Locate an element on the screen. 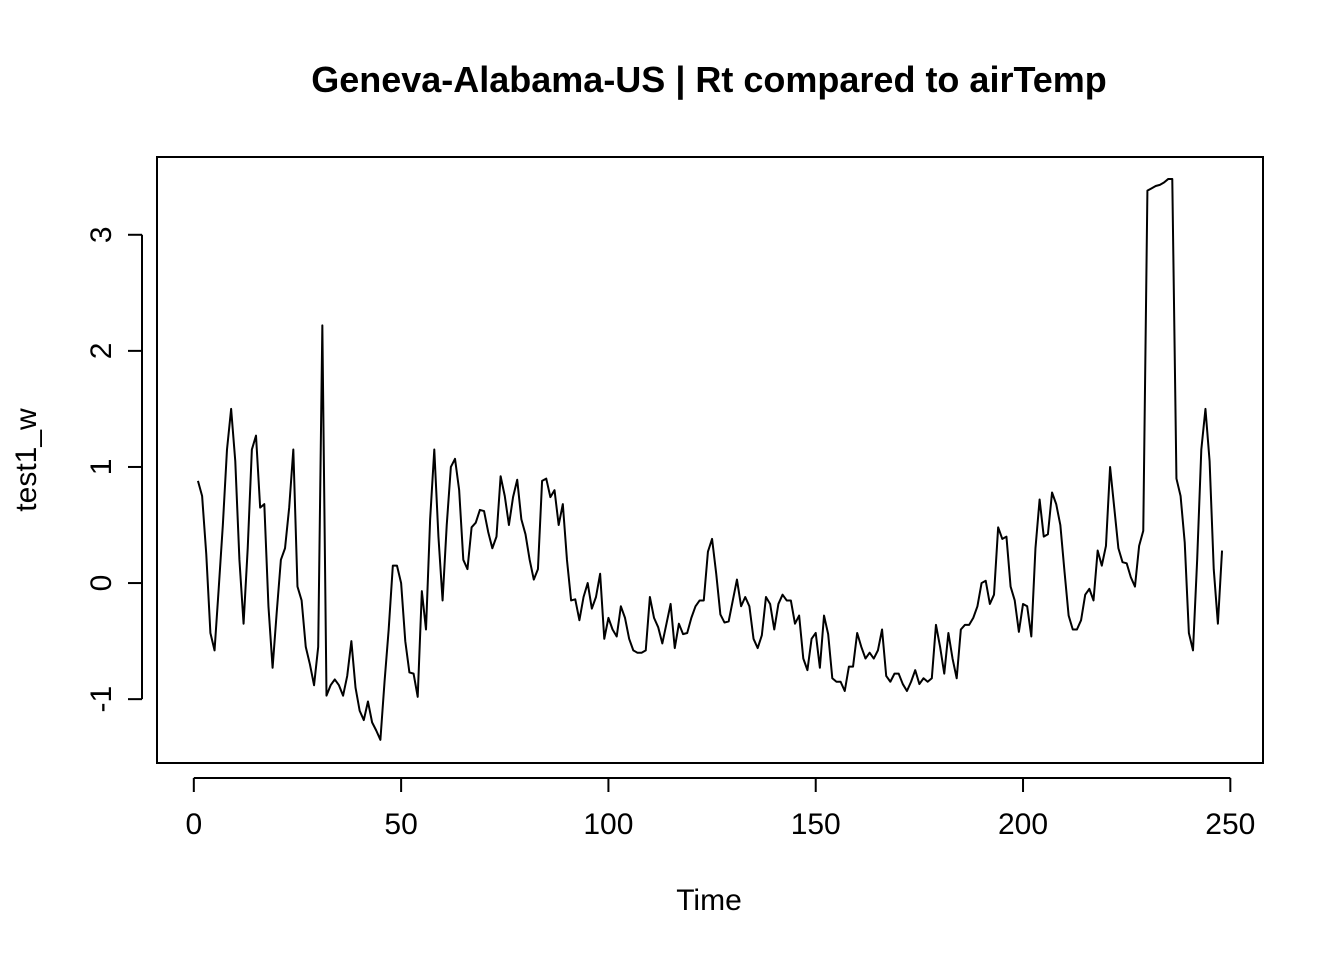 The width and height of the screenshot is (1344, 960). y-tick-label: -1 is located at coordinates (101, 699).